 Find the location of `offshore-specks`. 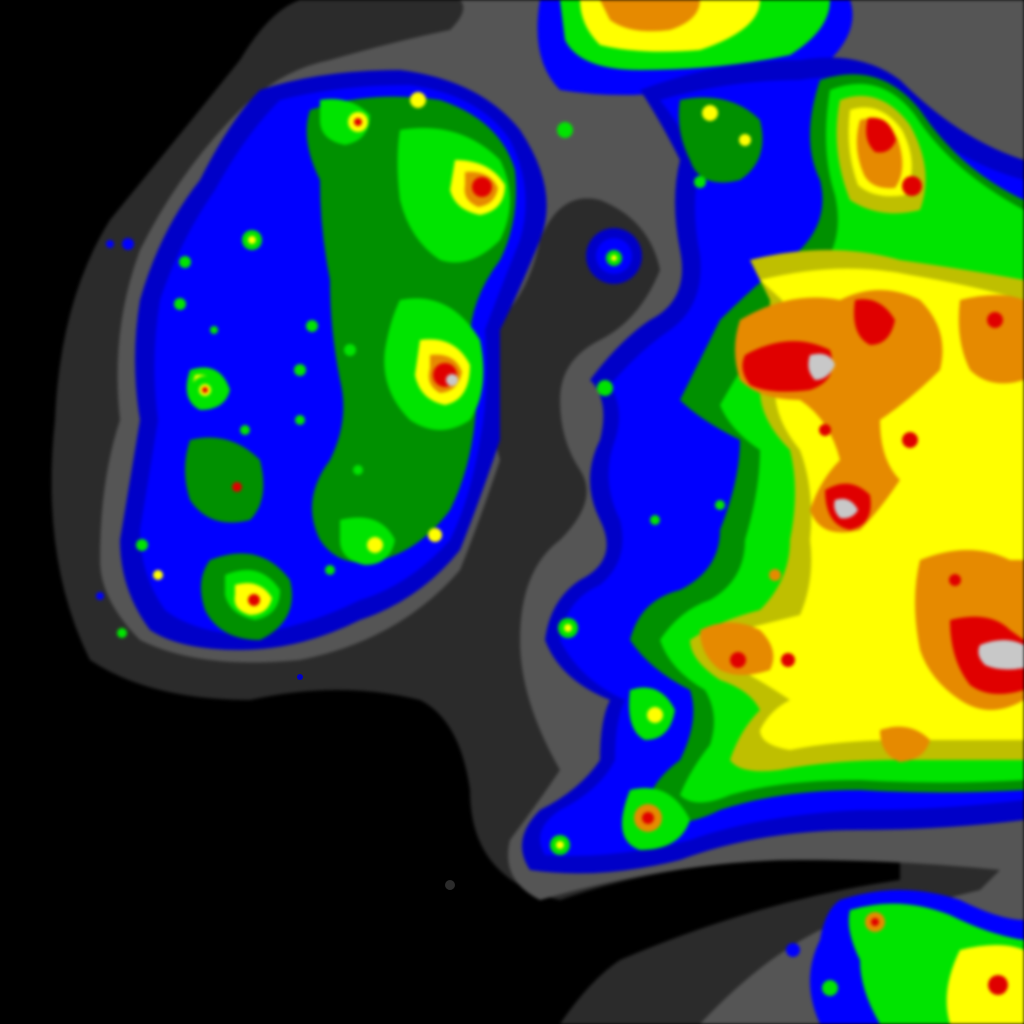

offshore-specks is located at coordinates (376, 782).